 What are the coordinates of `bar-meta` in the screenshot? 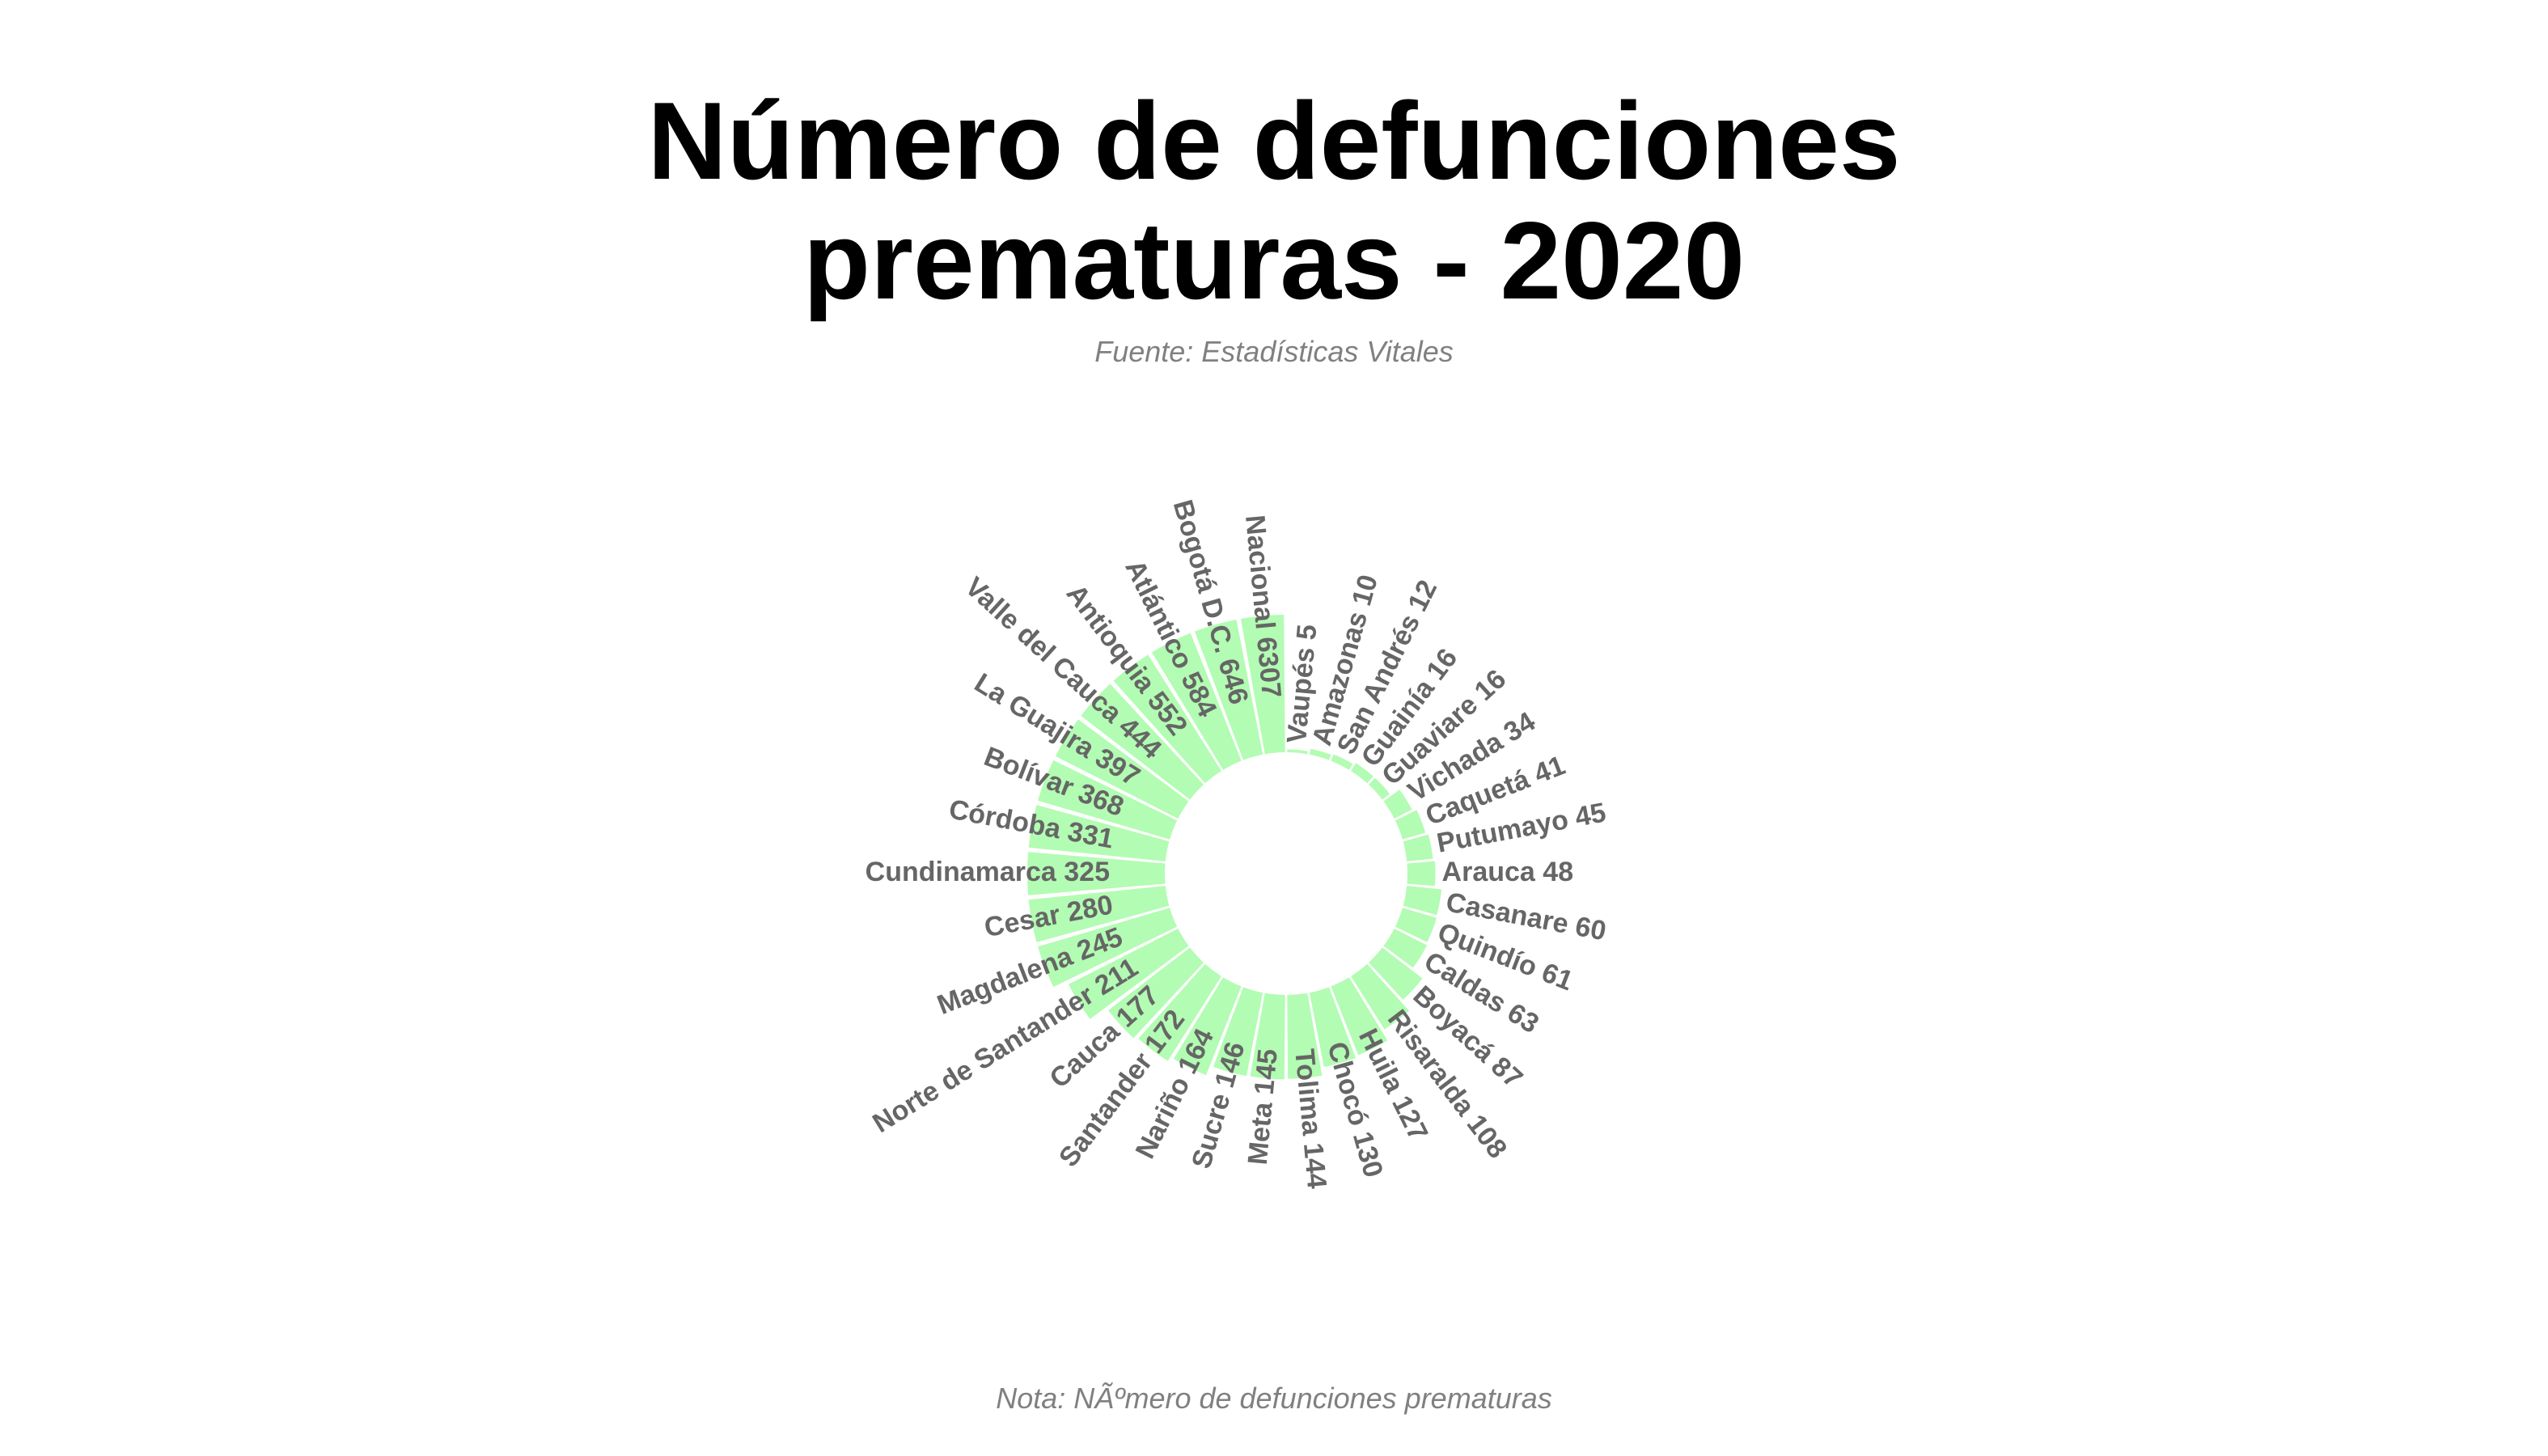 It's located at (1267, 1036).